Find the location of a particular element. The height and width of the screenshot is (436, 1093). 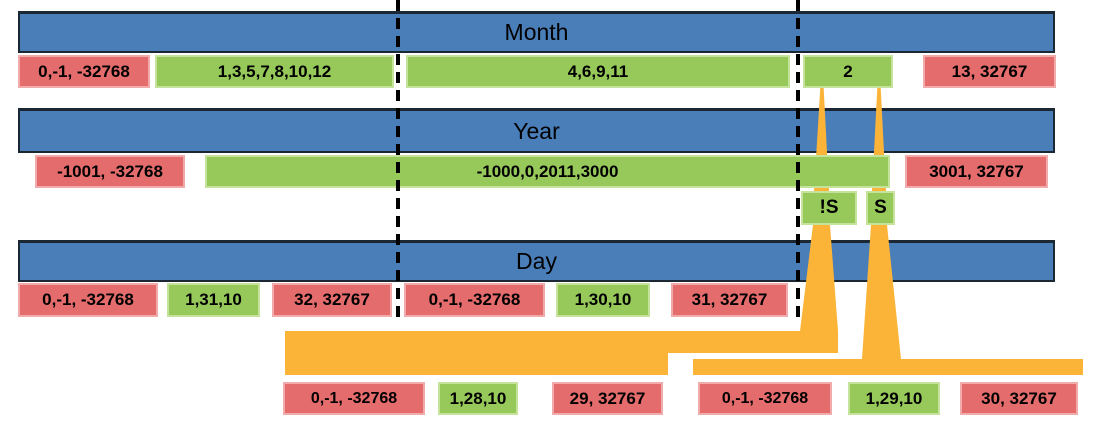

month-class-invalid-low: 0,-1, -32768 is located at coordinates (84, 71).